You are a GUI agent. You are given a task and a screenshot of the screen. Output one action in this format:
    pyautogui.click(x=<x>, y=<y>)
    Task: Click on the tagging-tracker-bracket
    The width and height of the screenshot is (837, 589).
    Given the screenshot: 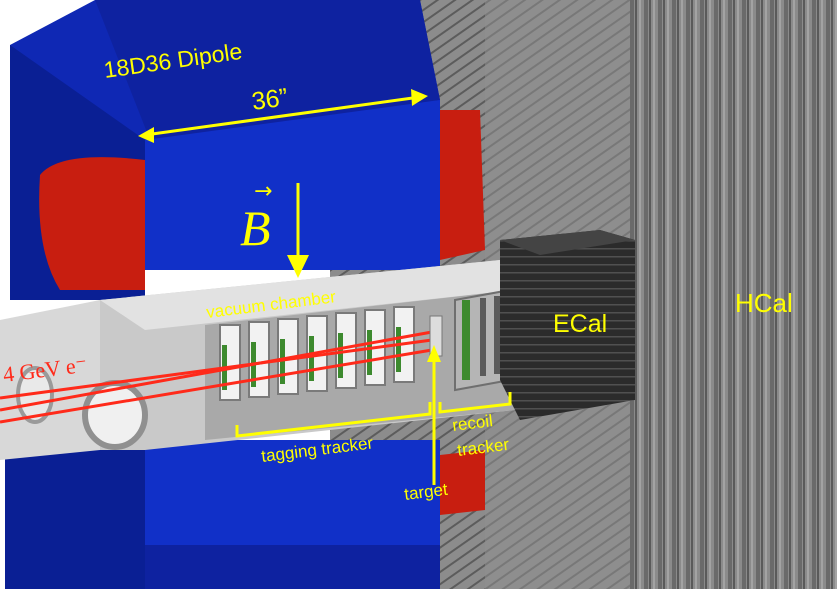 What is the action you would take?
    pyautogui.click(x=333, y=420)
    